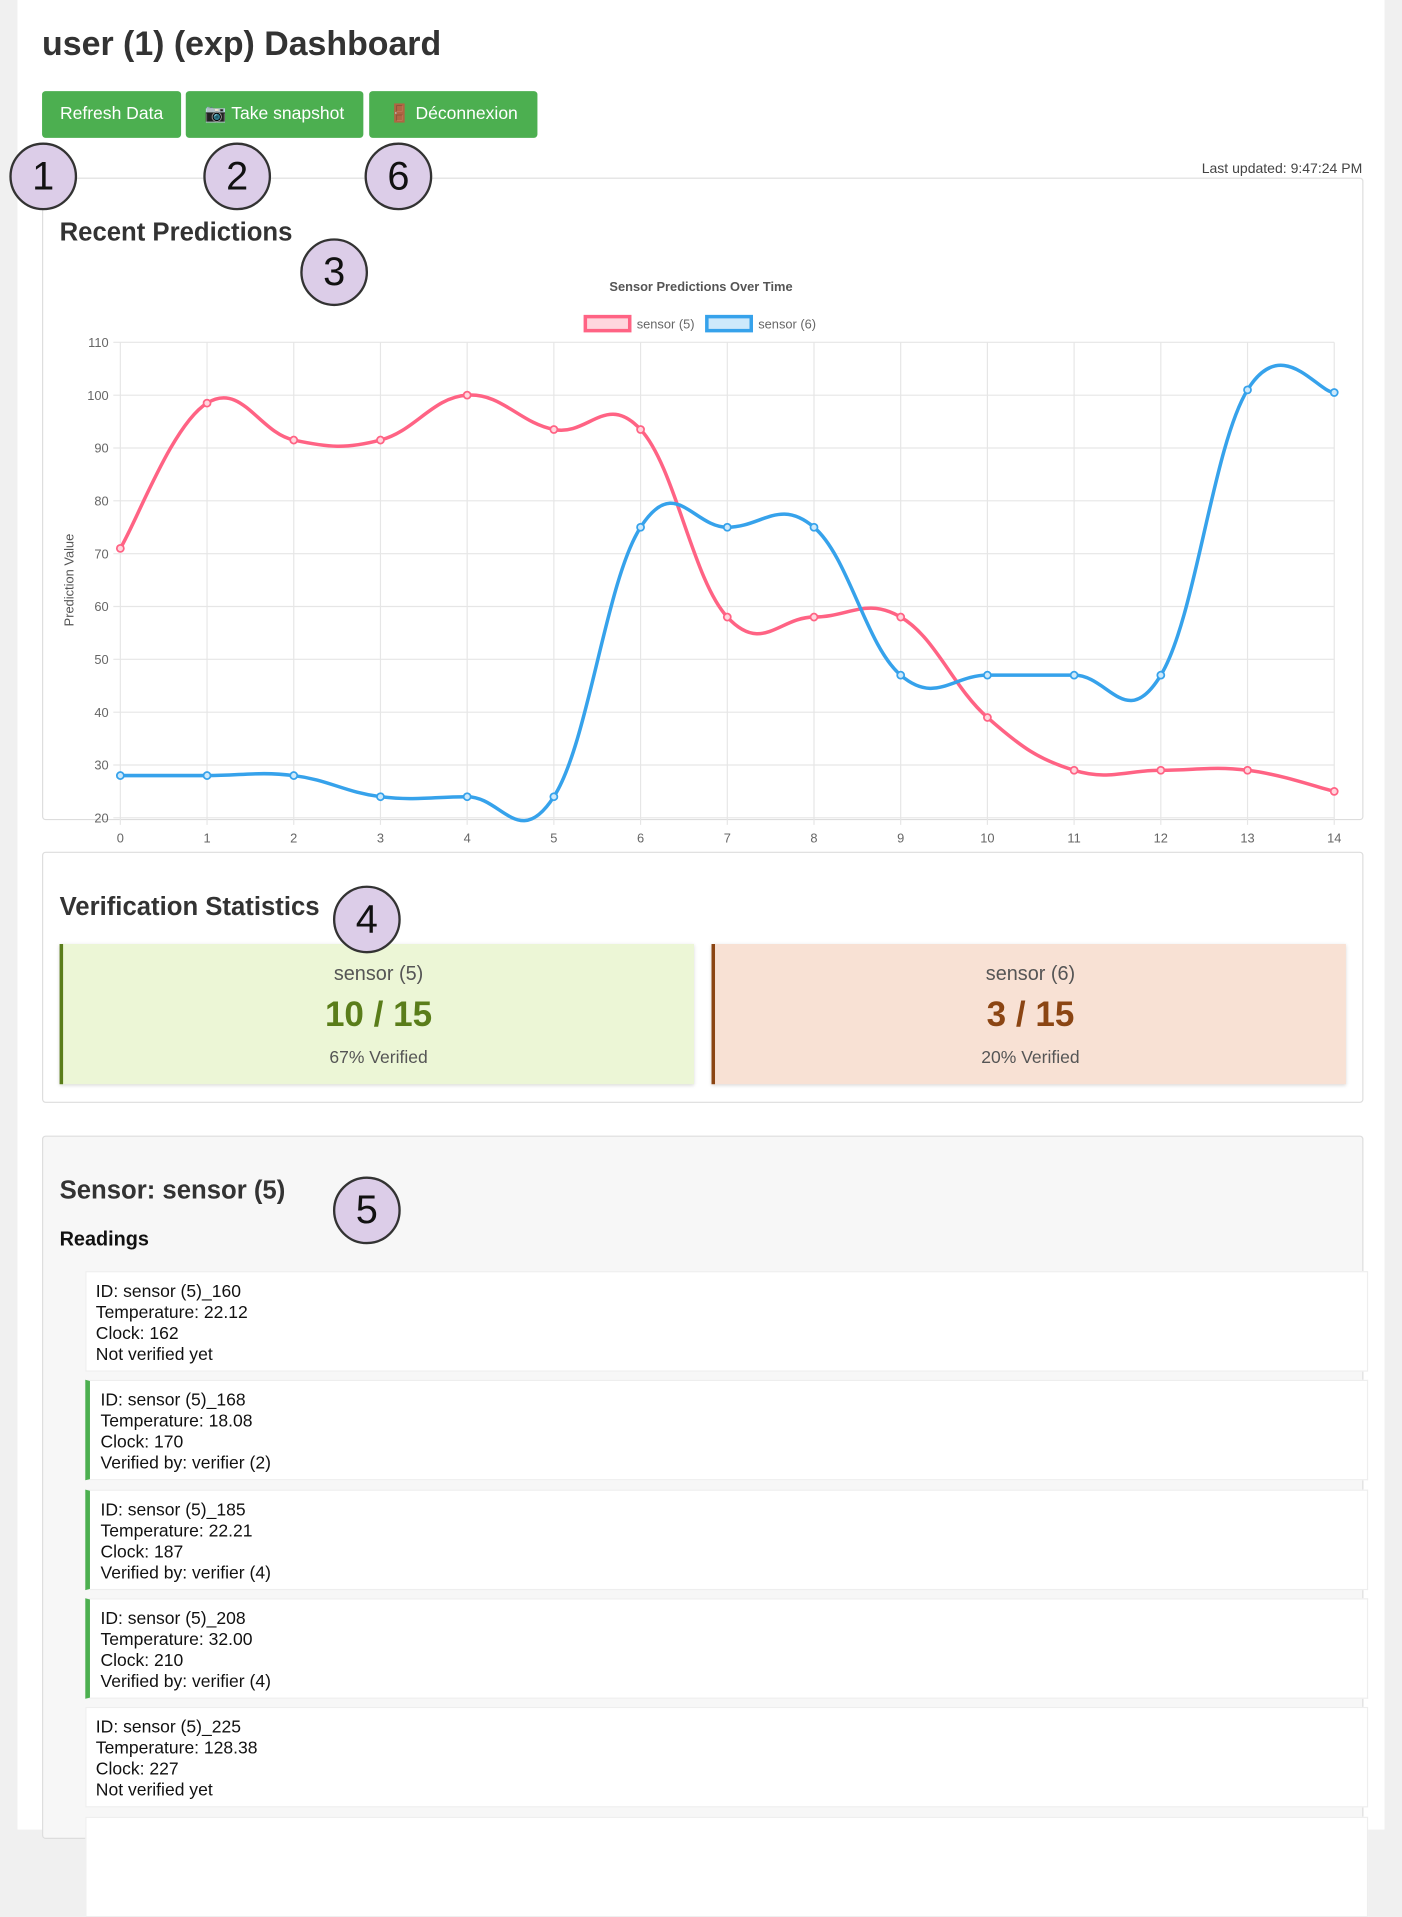 The image size is (1402, 1917). What do you see at coordinates (137, 1333) in the screenshot?
I see `reading-line: Clock: 162` at bounding box center [137, 1333].